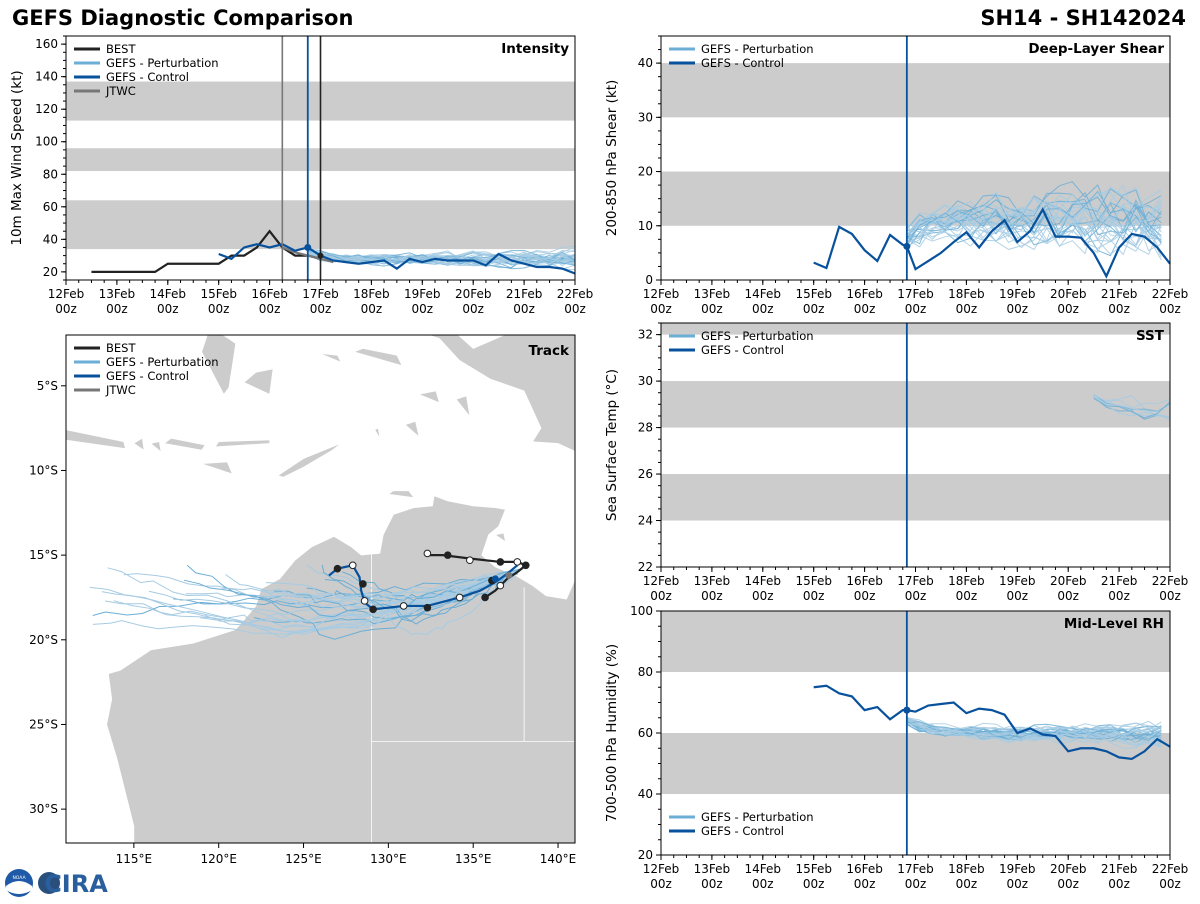 The width and height of the screenshot is (1200, 904). I want to click on intensity-control-line, so click(397, 259).